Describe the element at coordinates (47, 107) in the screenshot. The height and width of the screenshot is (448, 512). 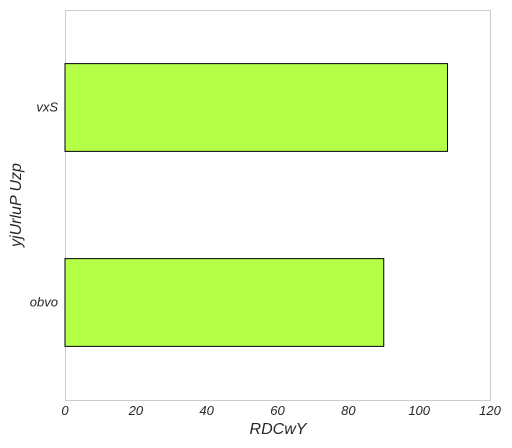
I see `y-tick-label: vxS` at that location.